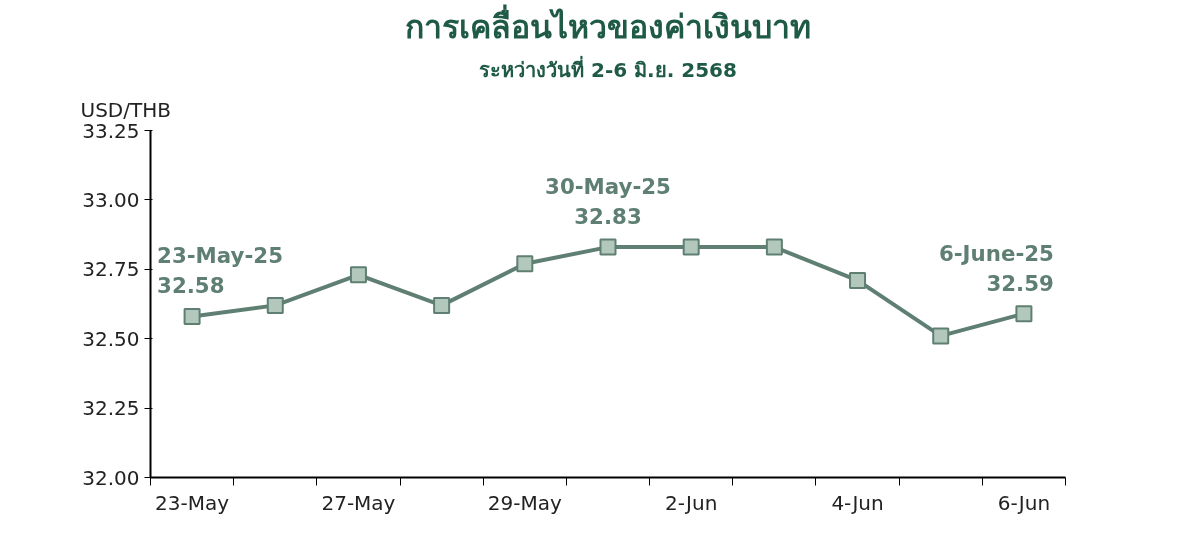 The height and width of the screenshot is (557, 1200). Describe the element at coordinates (608, 202) in the screenshot. I see `annotation: 30-May-25 32.83` at that location.